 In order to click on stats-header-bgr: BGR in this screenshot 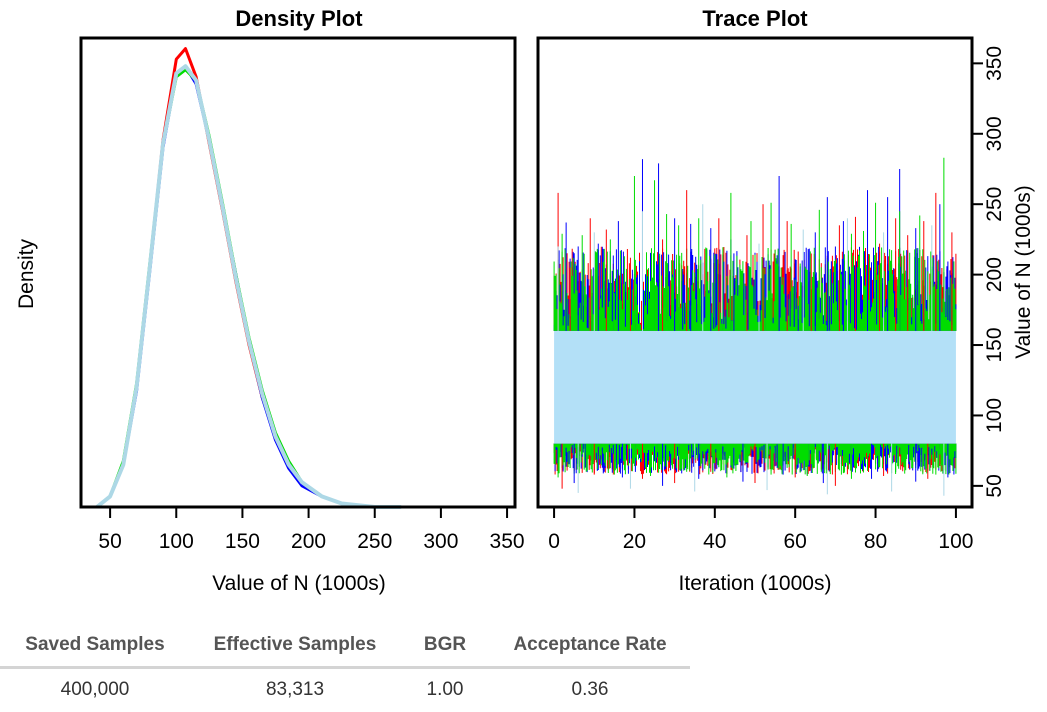, I will do `click(445, 649)`.